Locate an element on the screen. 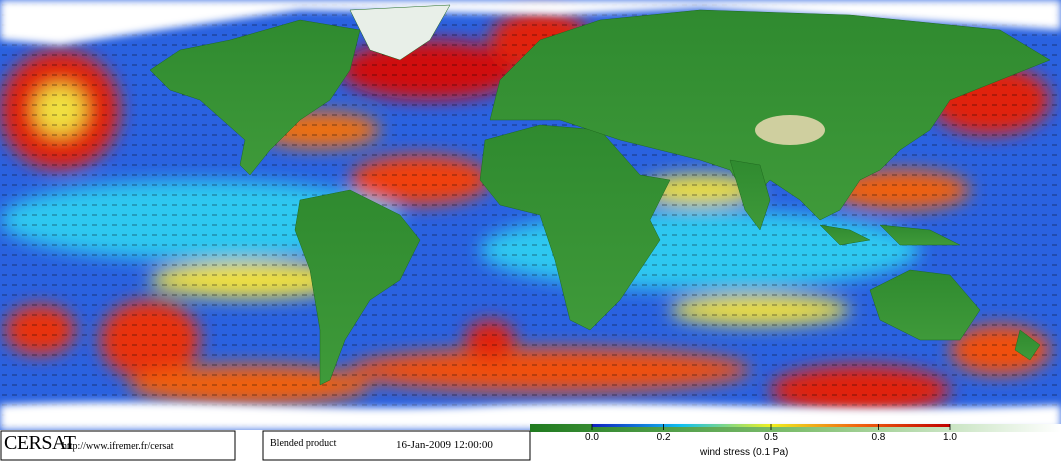 The width and height of the screenshot is (1061, 462). url-box is located at coordinates (118, 445).